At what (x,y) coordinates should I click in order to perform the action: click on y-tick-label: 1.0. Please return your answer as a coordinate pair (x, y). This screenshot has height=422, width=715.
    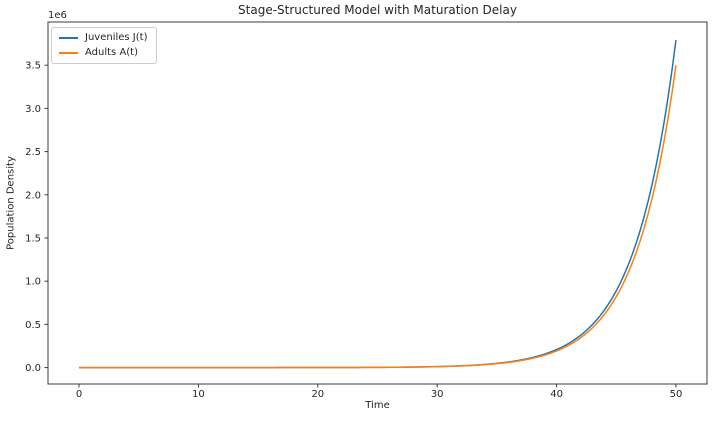
    Looking at the image, I should click on (33, 282).